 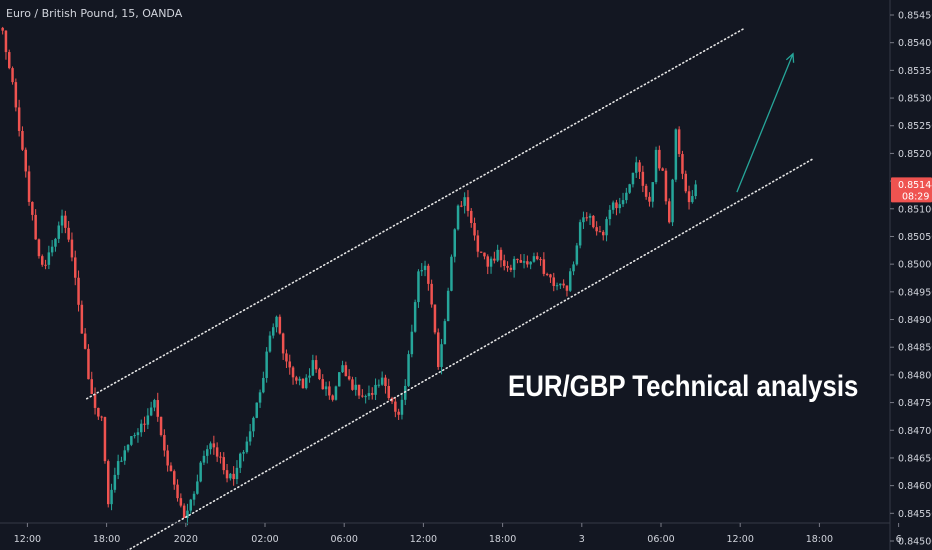 What do you see at coordinates (915, 196) in the screenshot?
I see `countdown-label: 08:29` at bounding box center [915, 196].